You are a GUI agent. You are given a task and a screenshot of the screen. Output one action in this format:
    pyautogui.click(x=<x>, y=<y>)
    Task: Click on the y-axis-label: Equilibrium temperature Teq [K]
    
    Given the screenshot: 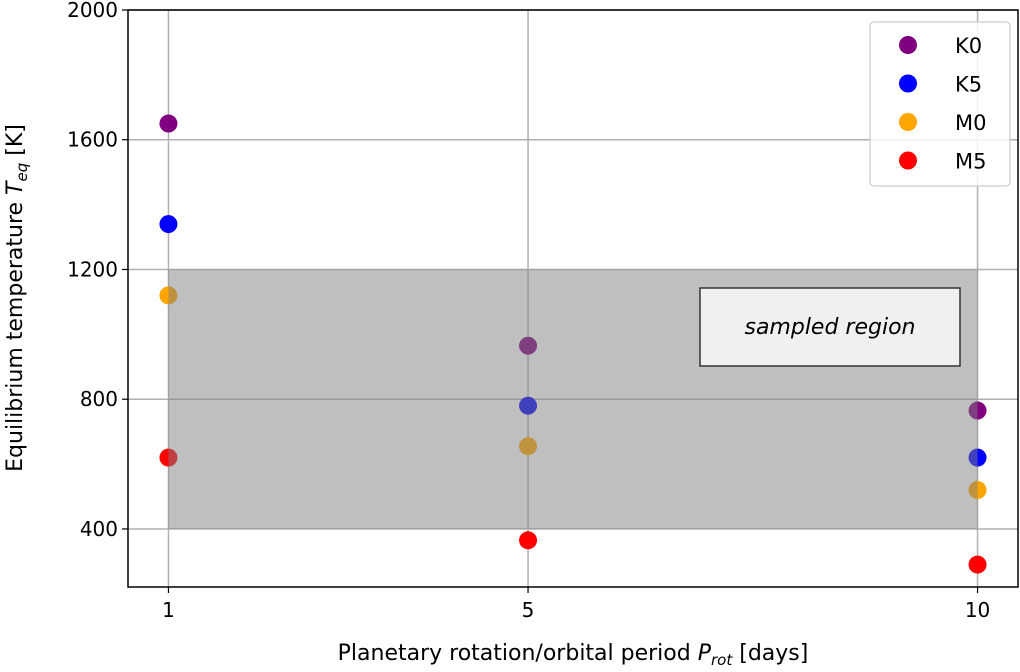 What is the action you would take?
    pyautogui.click(x=17, y=298)
    